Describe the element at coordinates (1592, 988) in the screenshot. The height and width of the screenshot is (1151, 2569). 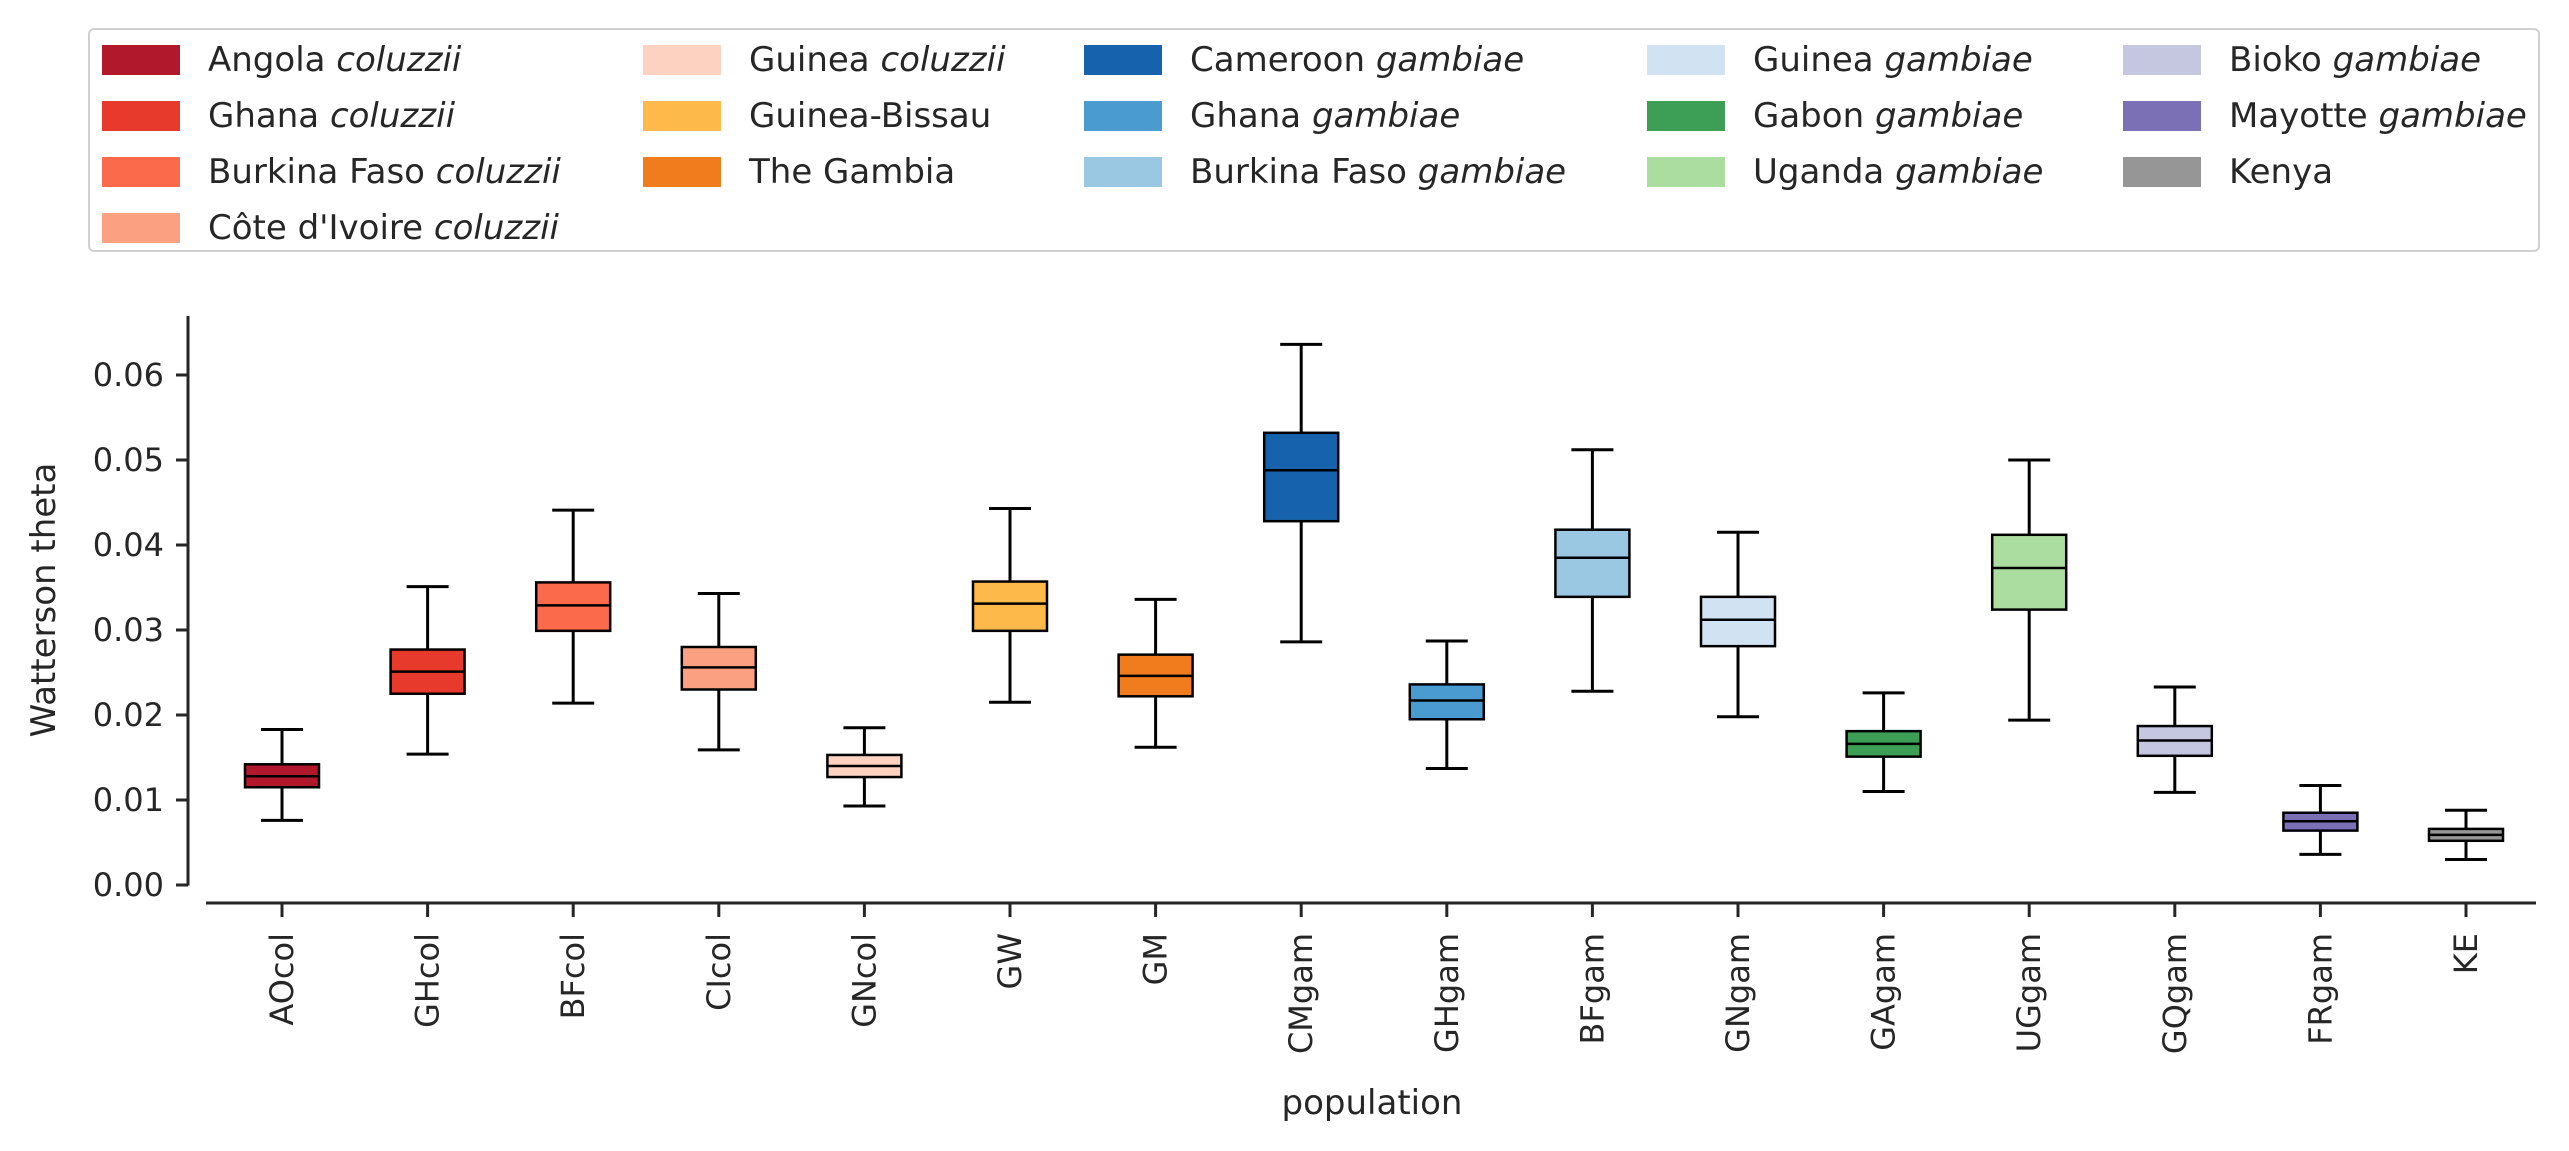
I see `x-tick-label: BFgam` at that location.